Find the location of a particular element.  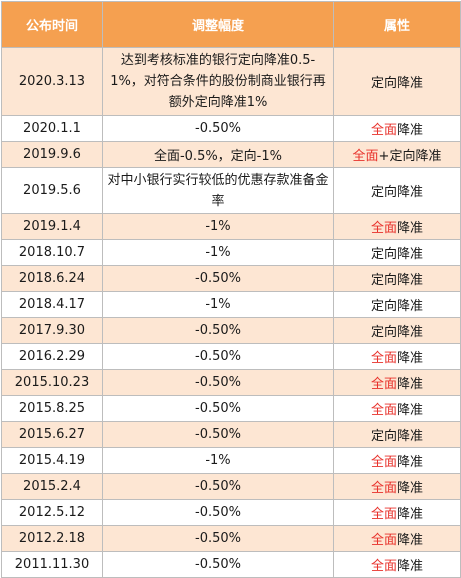

table-row: 2015.6.27 -0.50% 定向降准 is located at coordinates (231, 434).